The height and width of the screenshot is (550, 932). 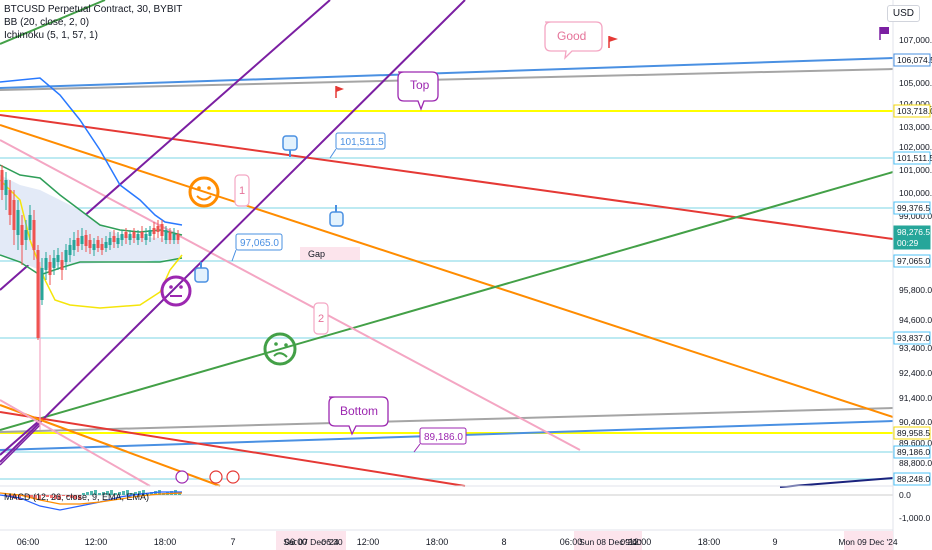 What do you see at coordinates (915, 443) in the screenshot?
I see `y-tick-label: 89,600.0` at bounding box center [915, 443].